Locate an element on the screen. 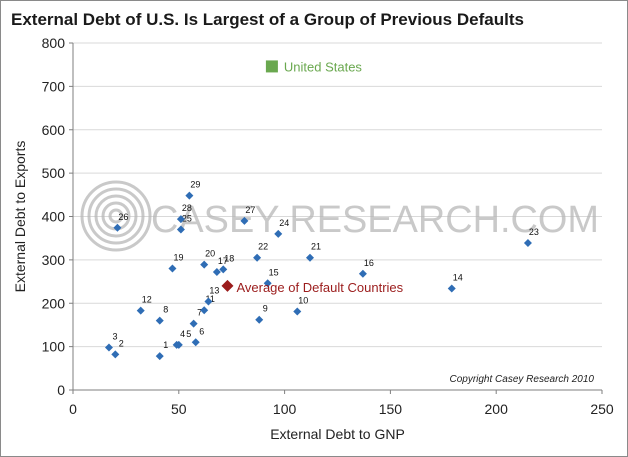 This screenshot has height=457, width=628. point-label: 19 is located at coordinates (178, 258).